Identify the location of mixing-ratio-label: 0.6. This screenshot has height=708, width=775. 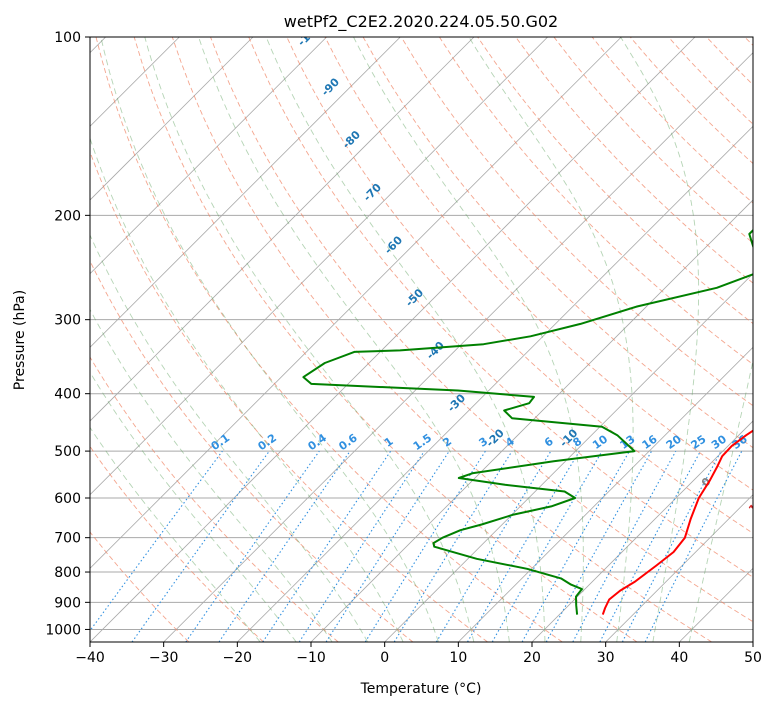
(348, 442).